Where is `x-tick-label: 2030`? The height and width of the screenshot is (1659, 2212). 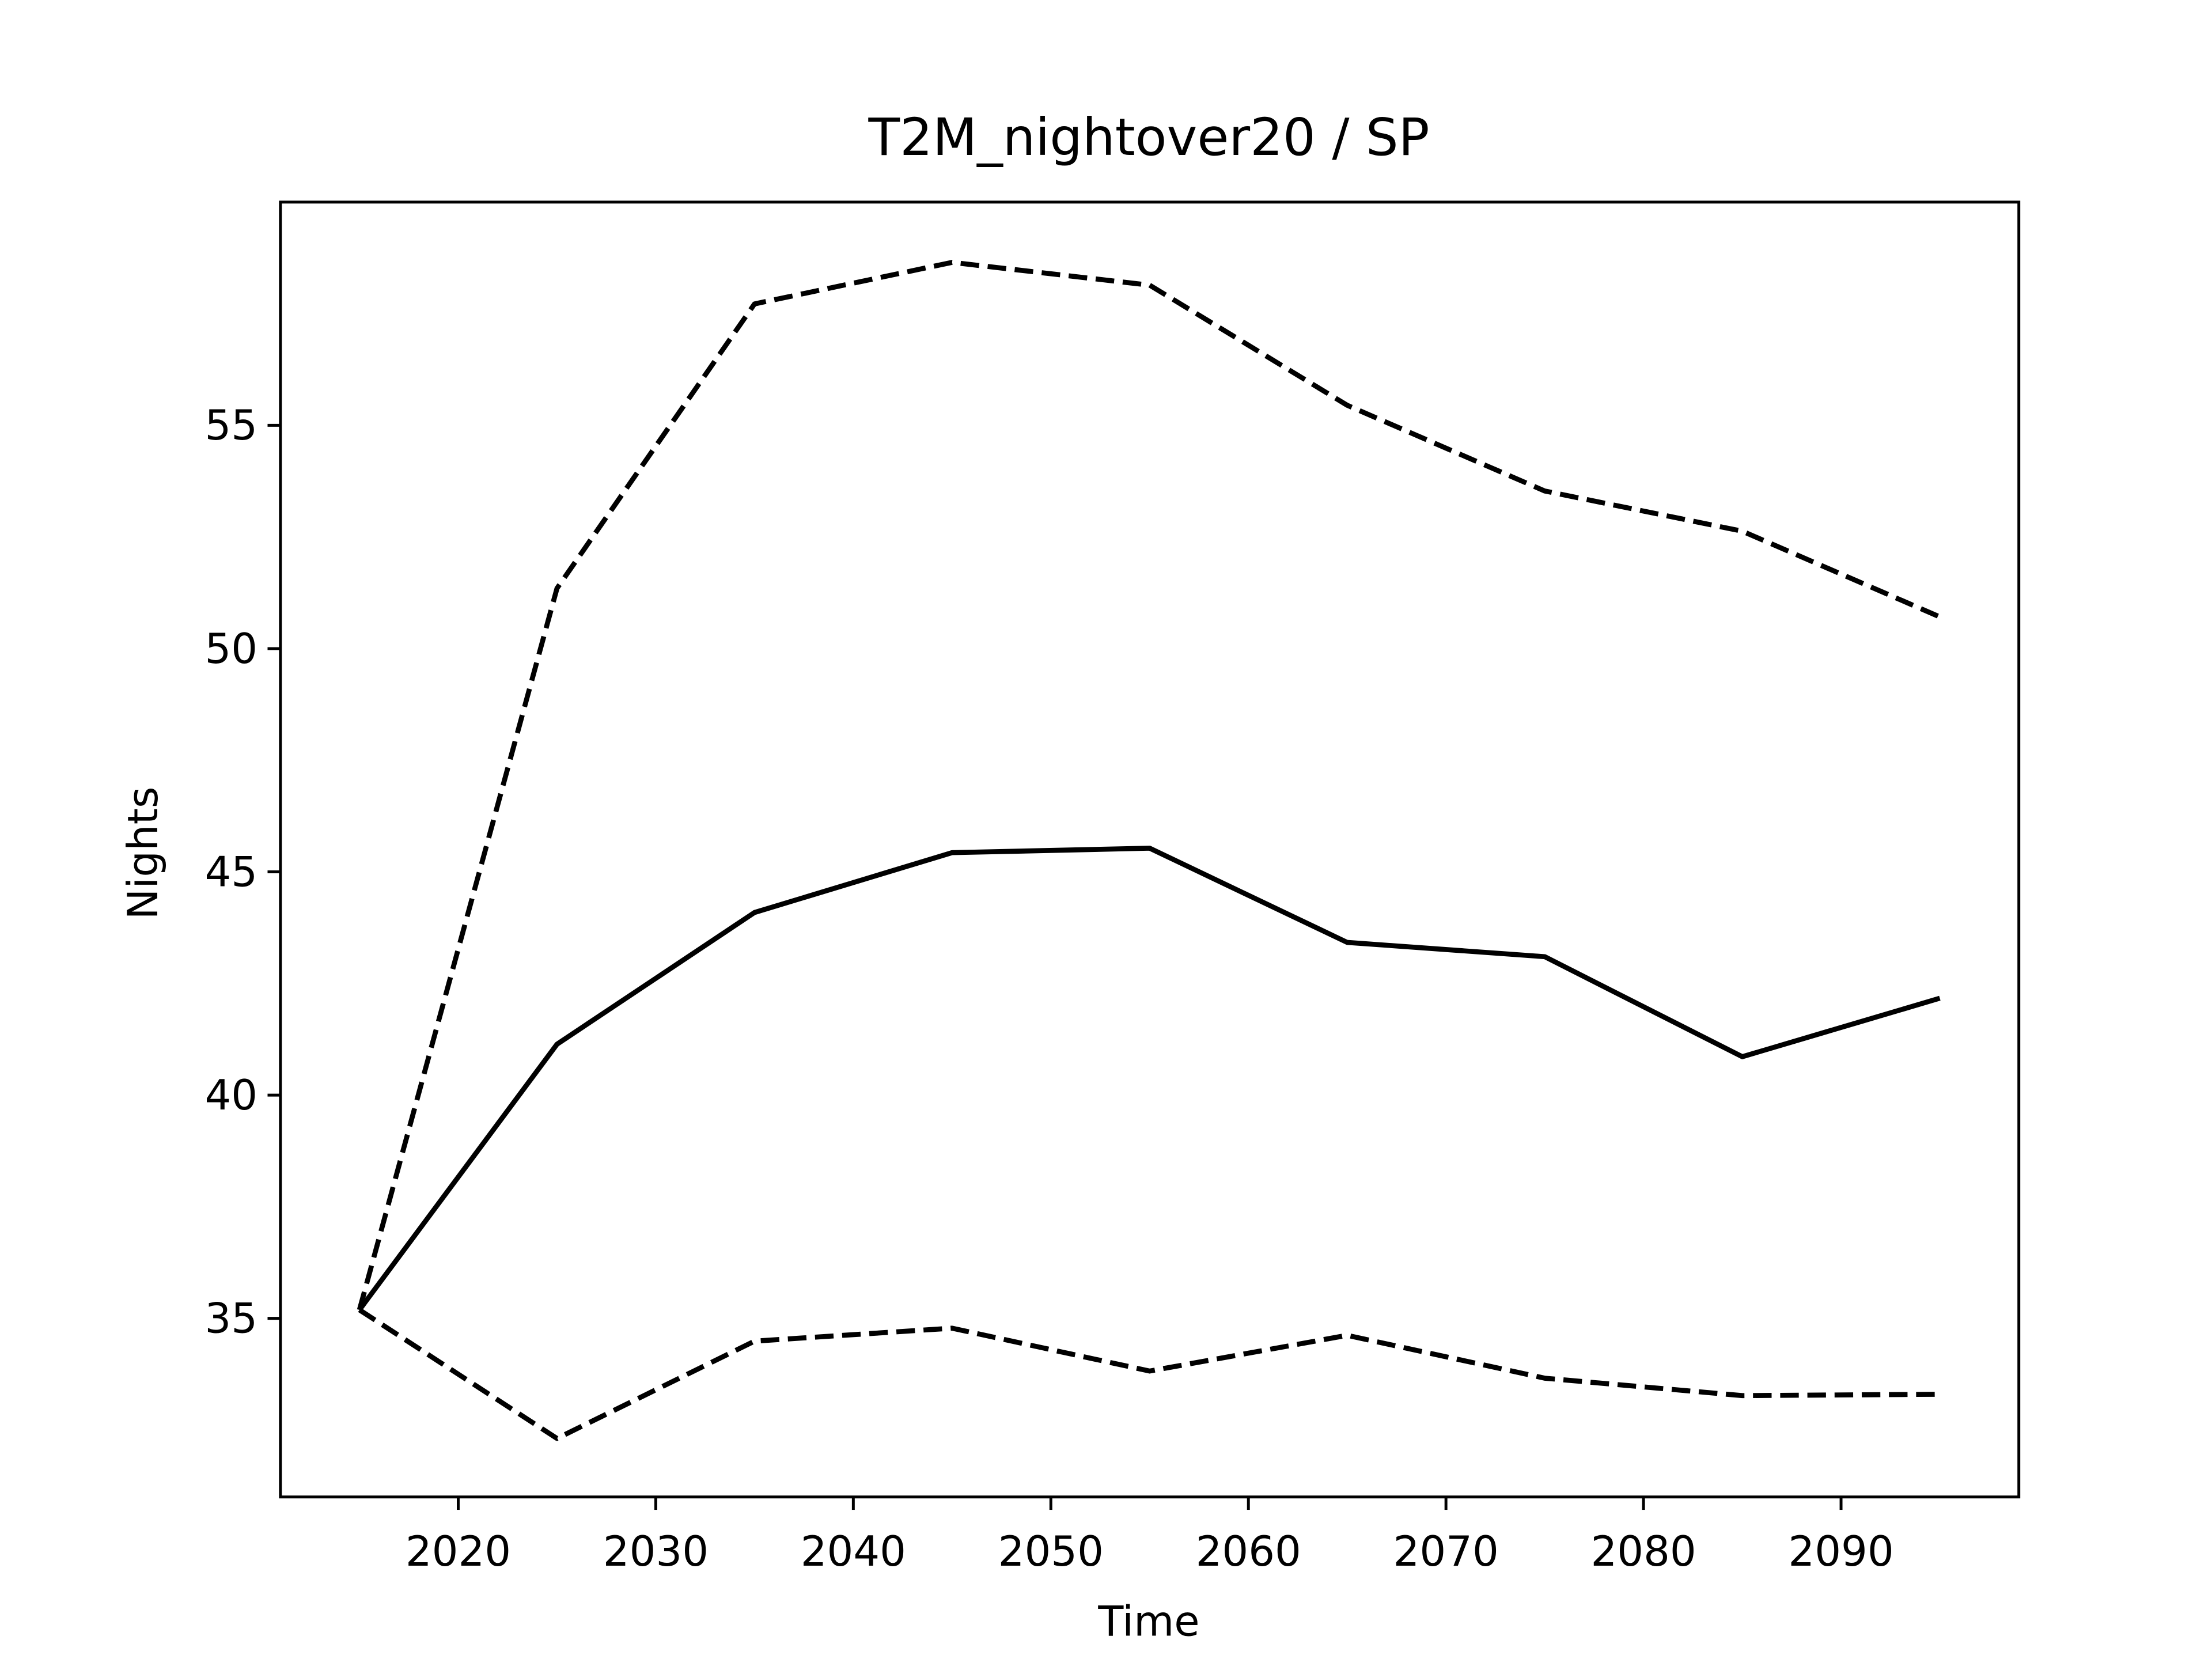
x-tick-label: 2030 is located at coordinates (656, 1551).